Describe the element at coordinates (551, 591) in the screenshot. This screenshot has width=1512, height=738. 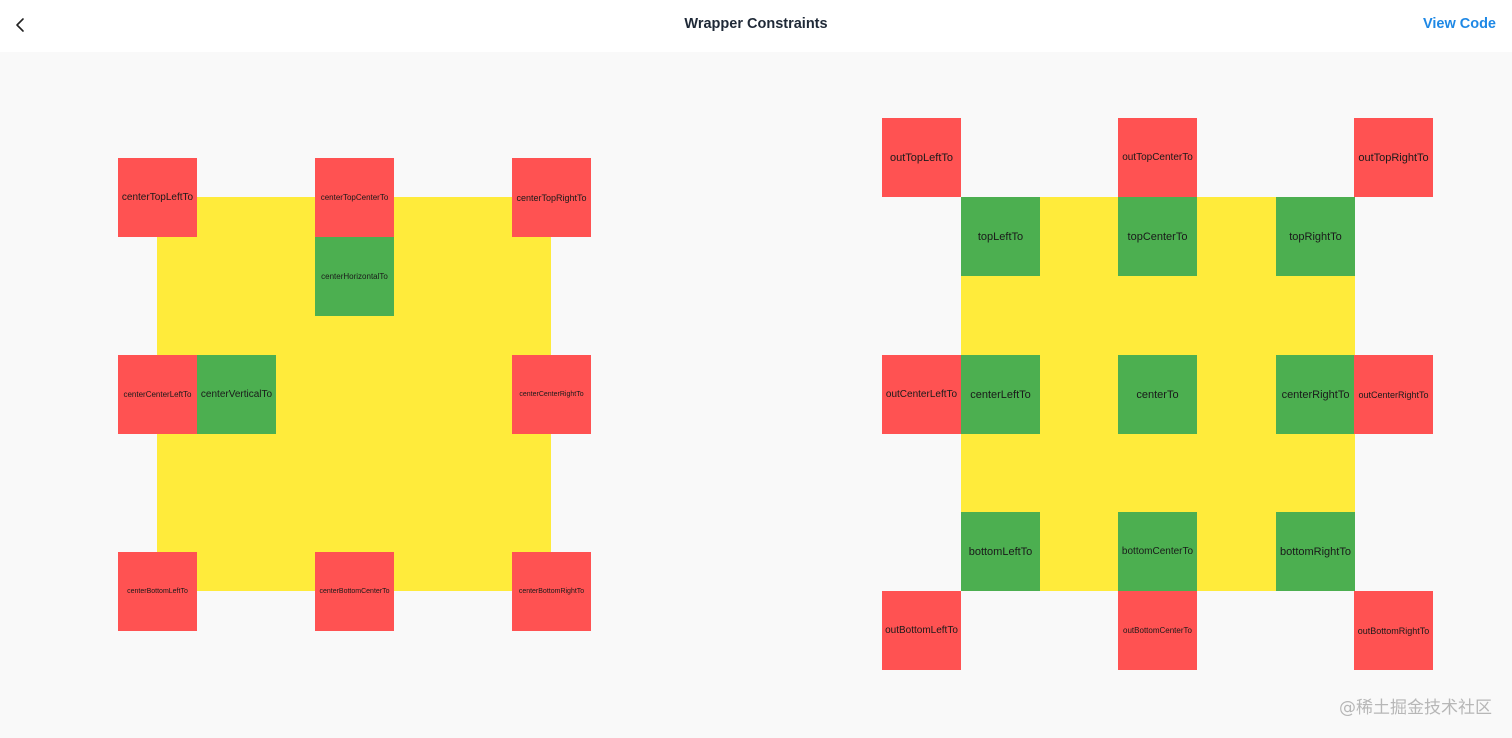
I see `center-bottom-right-box: centerBottomRightTo` at that location.